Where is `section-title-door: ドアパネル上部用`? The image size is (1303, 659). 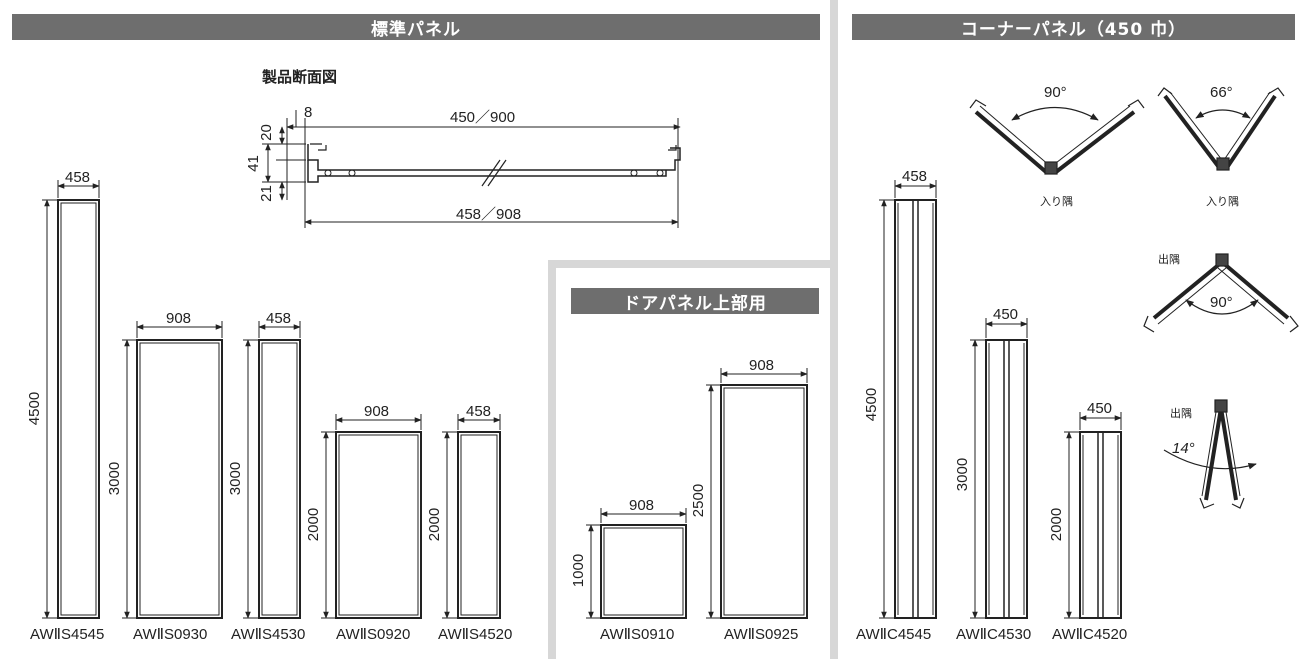 section-title-door: ドアパネル上部用 is located at coordinates (695, 301).